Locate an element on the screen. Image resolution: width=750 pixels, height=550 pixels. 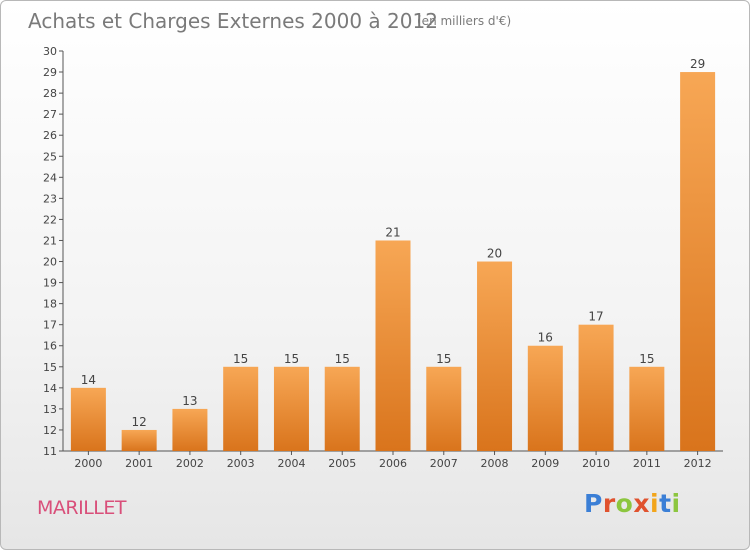
x-tick-label: 2012 is located at coordinates (698, 463).